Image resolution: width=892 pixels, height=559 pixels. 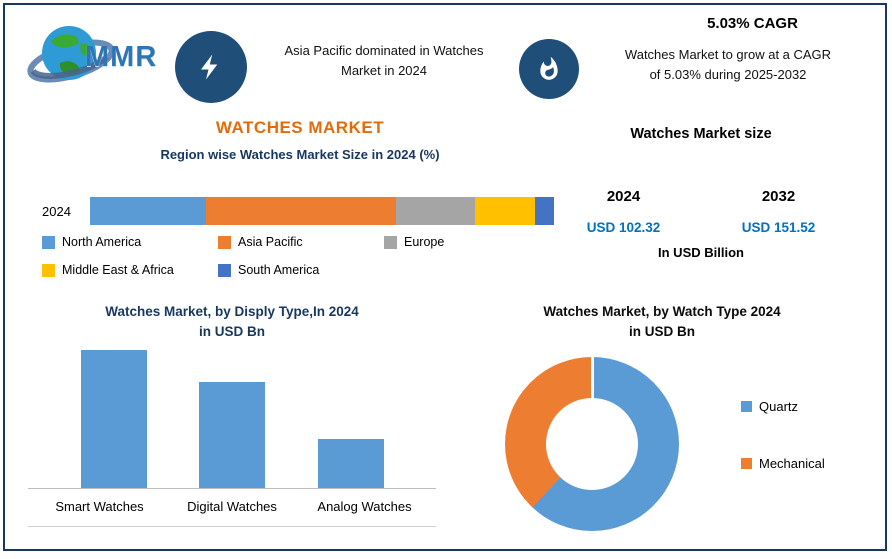 I want to click on growth-badge, so click(x=549, y=69).